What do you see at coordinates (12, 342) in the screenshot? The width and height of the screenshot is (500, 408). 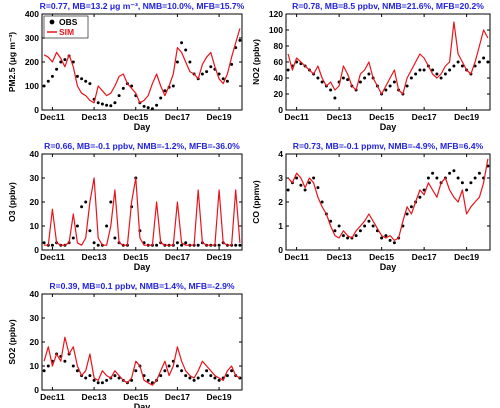 I see `y-axis-label: SO2 (ppbv)` at bounding box center [12, 342].